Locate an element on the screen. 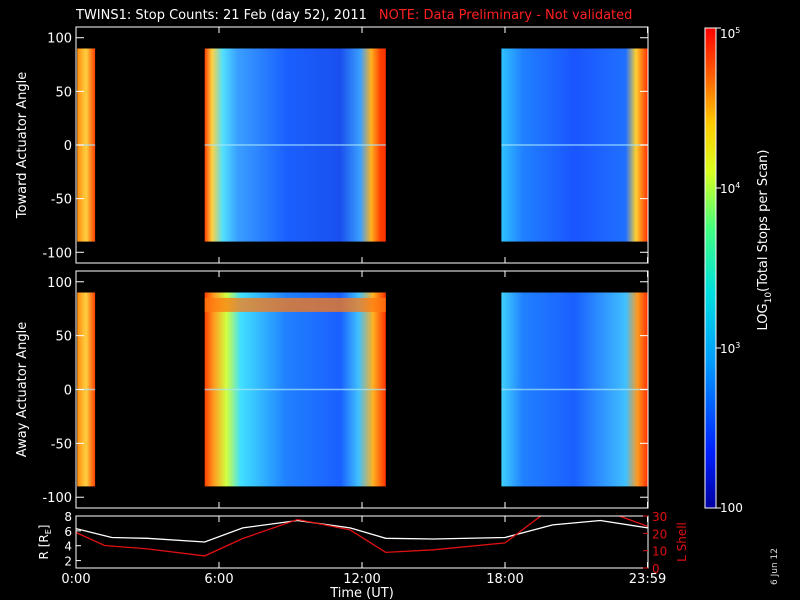 The height and width of the screenshot is (600, 800). r-axis-label: R [RE] is located at coordinates (45, 542).